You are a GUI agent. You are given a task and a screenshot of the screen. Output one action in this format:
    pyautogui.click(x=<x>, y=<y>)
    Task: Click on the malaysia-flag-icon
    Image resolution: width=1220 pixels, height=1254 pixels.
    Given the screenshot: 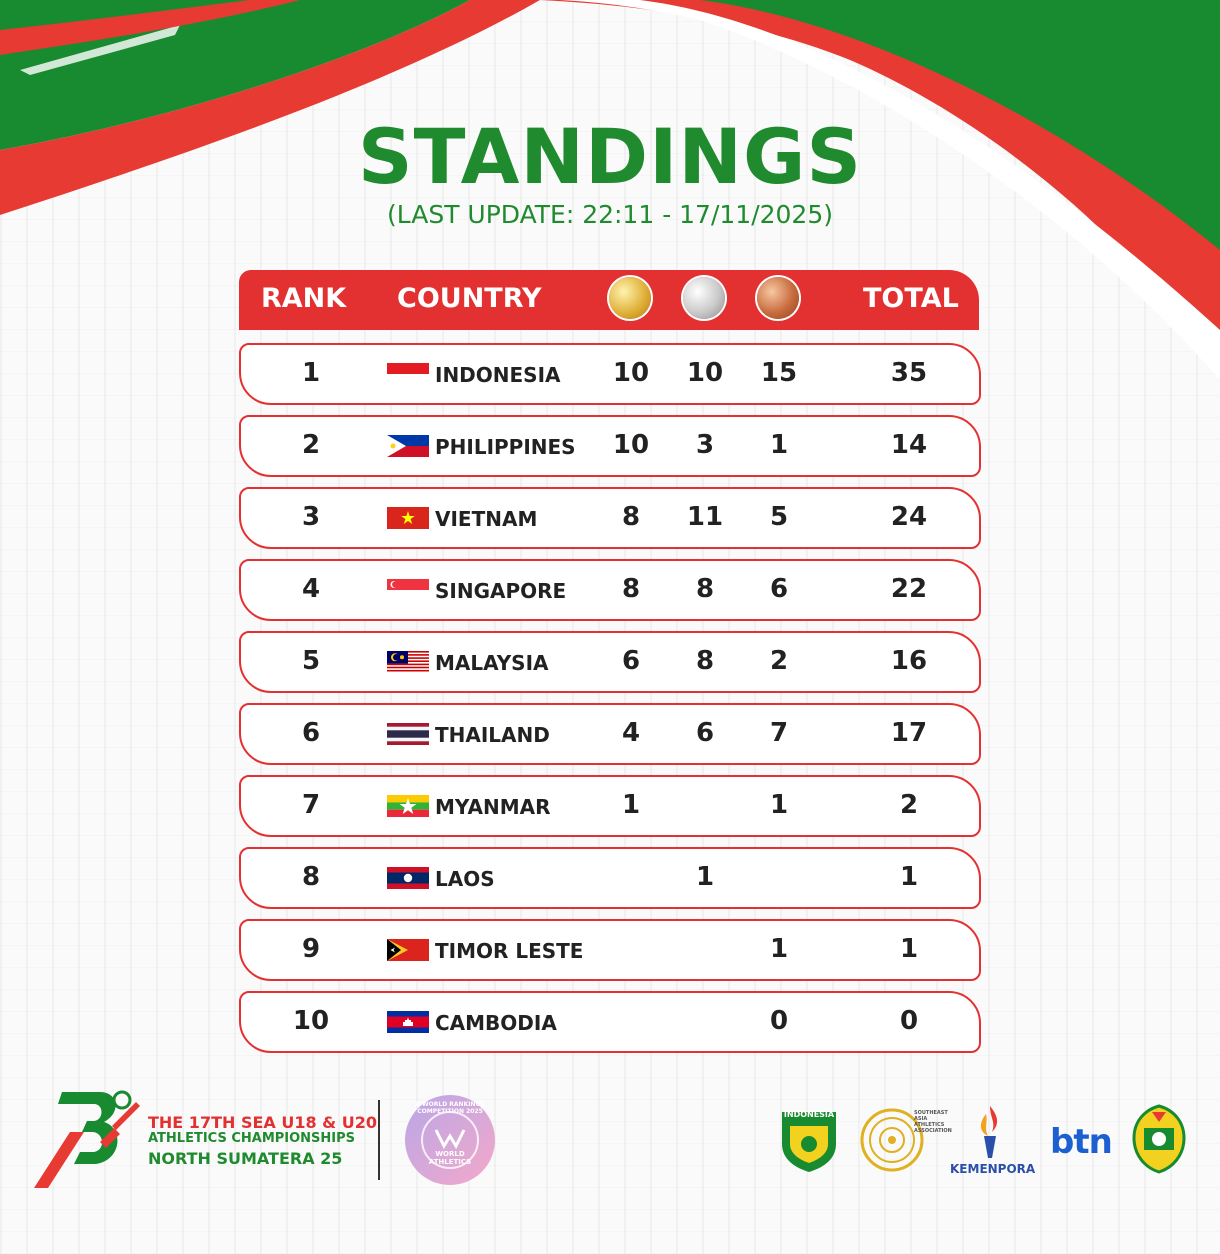 What is the action you would take?
    pyautogui.click(x=408, y=662)
    